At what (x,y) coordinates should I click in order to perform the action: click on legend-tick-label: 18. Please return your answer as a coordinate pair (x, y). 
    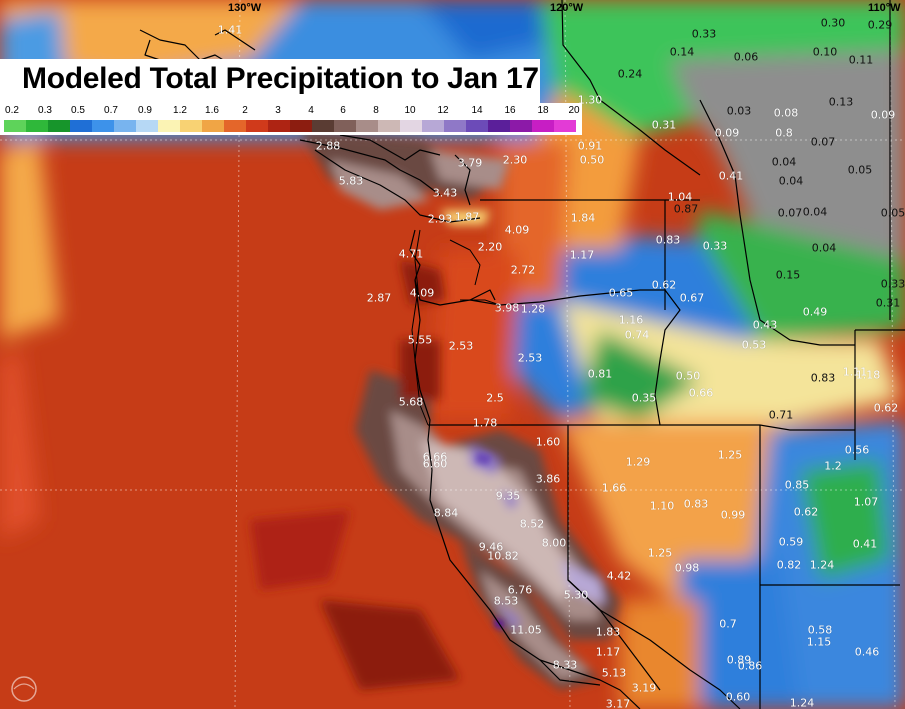
    Looking at the image, I should click on (543, 110).